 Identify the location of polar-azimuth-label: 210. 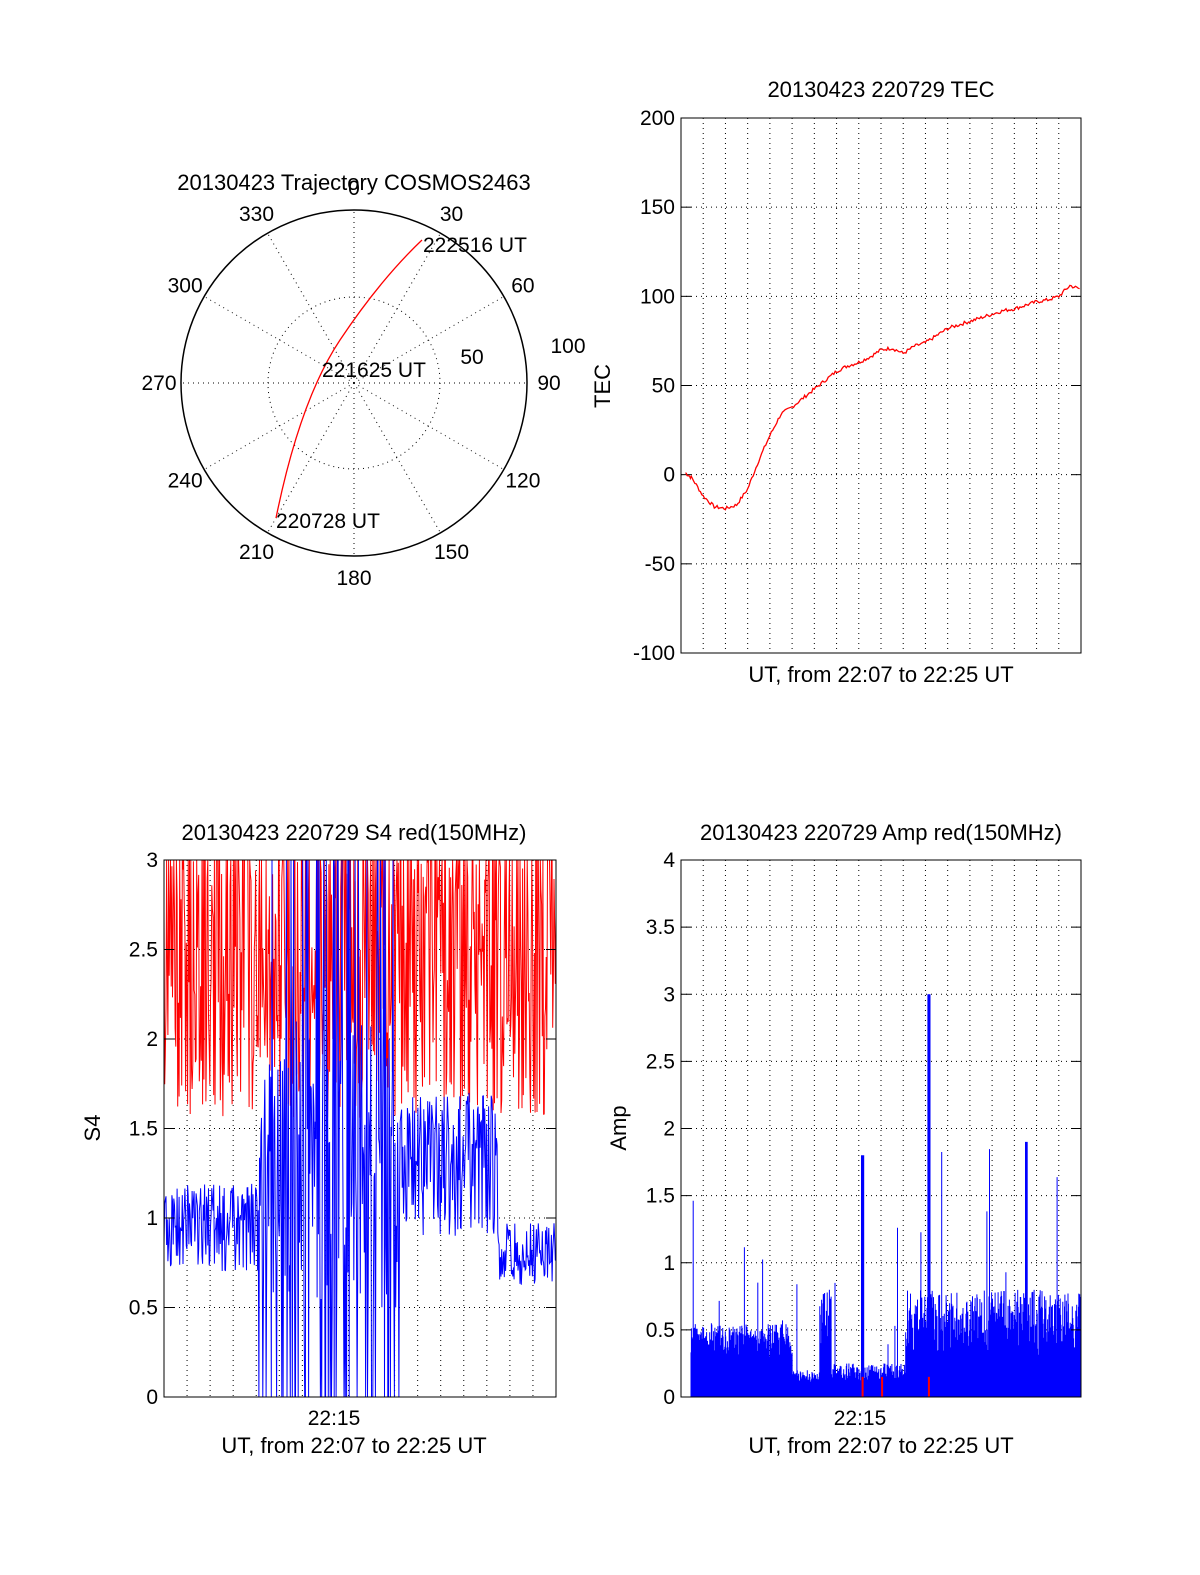
(256, 552).